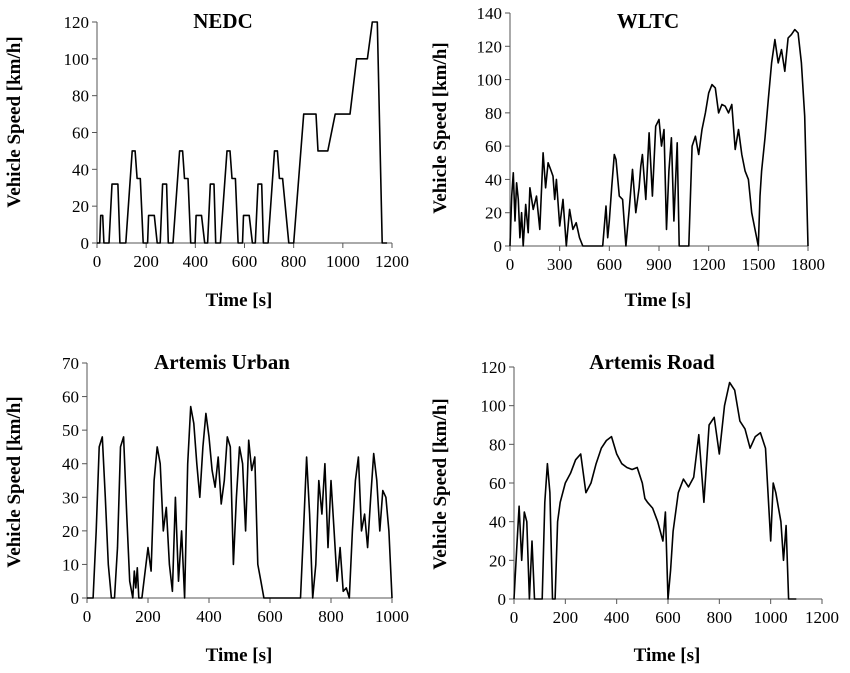 The width and height of the screenshot is (850, 673). Describe the element at coordinates (808, 264) in the screenshot. I see `x-tick-label: 1800` at that location.